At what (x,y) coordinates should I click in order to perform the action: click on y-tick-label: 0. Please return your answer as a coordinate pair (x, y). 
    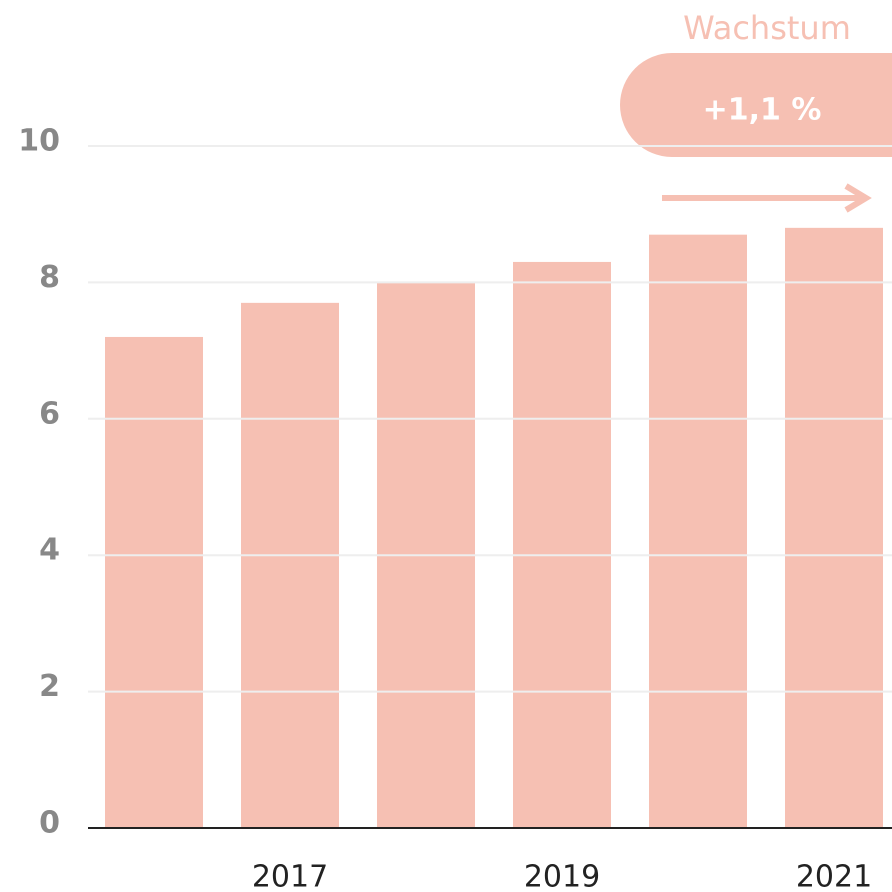
    Looking at the image, I should click on (49, 823).